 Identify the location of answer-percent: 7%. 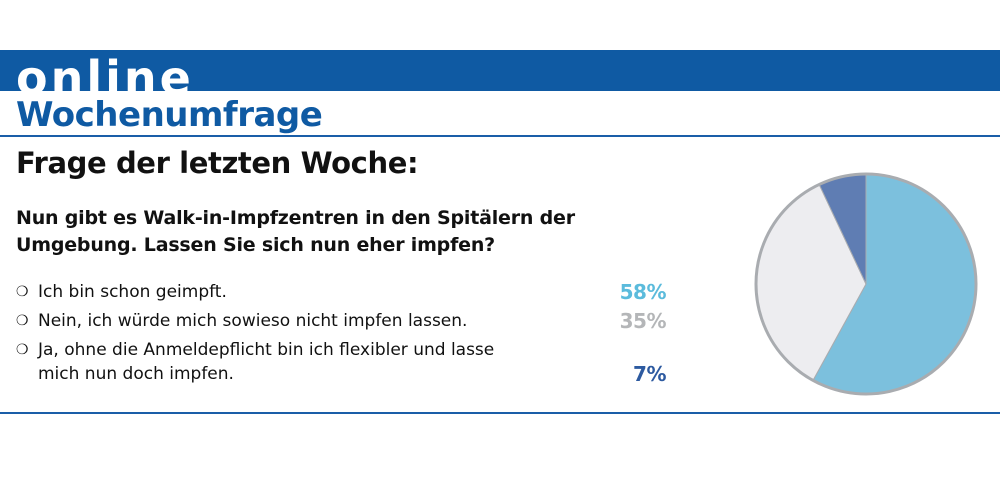
(649, 374).